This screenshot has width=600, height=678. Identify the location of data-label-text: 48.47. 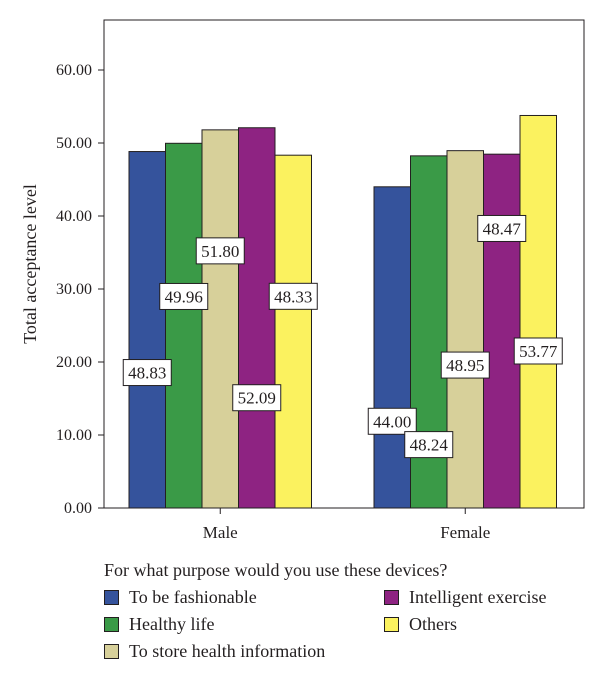
(502, 228).